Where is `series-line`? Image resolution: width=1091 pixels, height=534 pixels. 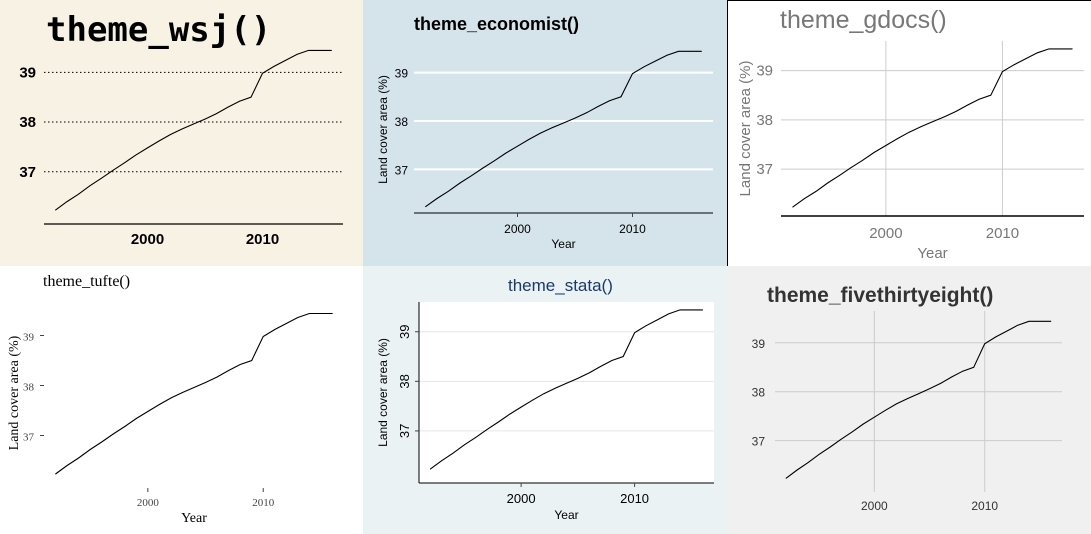
series-line is located at coordinates (932, 128).